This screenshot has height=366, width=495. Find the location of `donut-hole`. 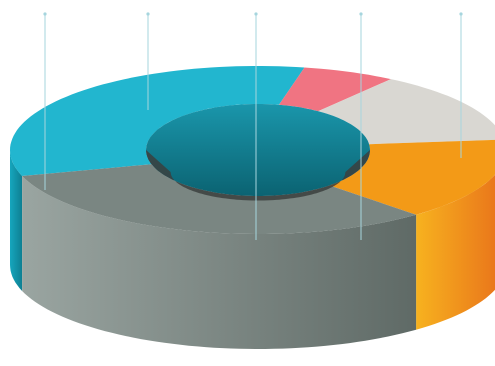

donut-hole is located at coordinates (258, 150).